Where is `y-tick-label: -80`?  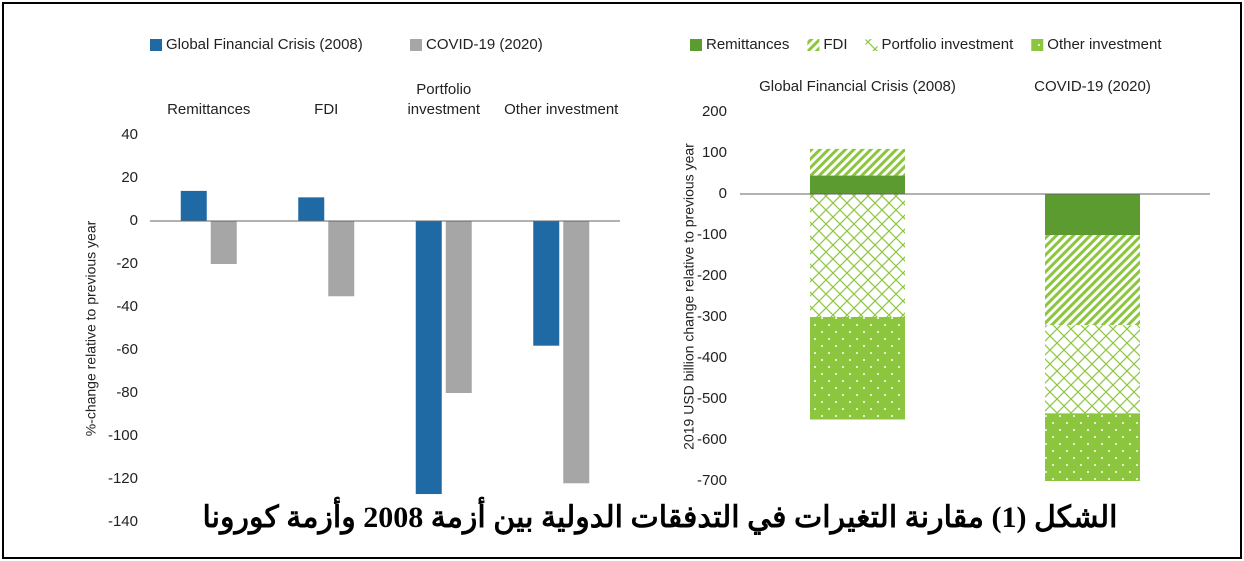 y-tick-label: -80 is located at coordinates (127, 392).